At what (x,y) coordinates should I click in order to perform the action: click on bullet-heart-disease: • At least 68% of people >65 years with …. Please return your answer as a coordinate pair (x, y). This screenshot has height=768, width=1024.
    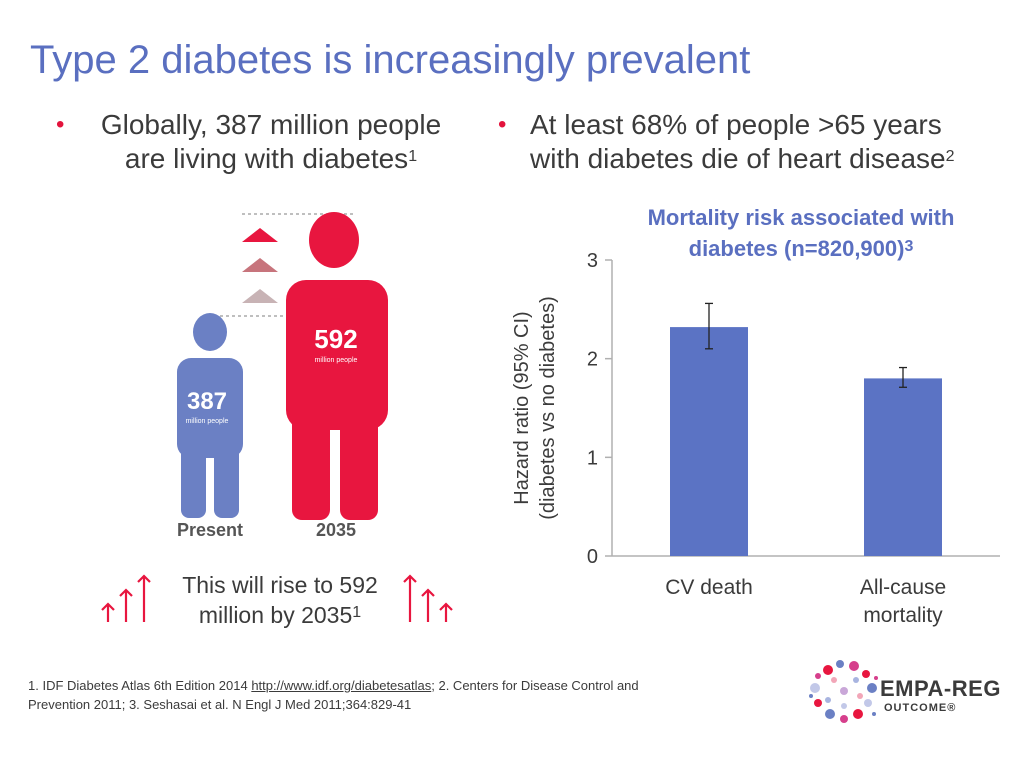
    Looking at the image, I should click on (748, 142).